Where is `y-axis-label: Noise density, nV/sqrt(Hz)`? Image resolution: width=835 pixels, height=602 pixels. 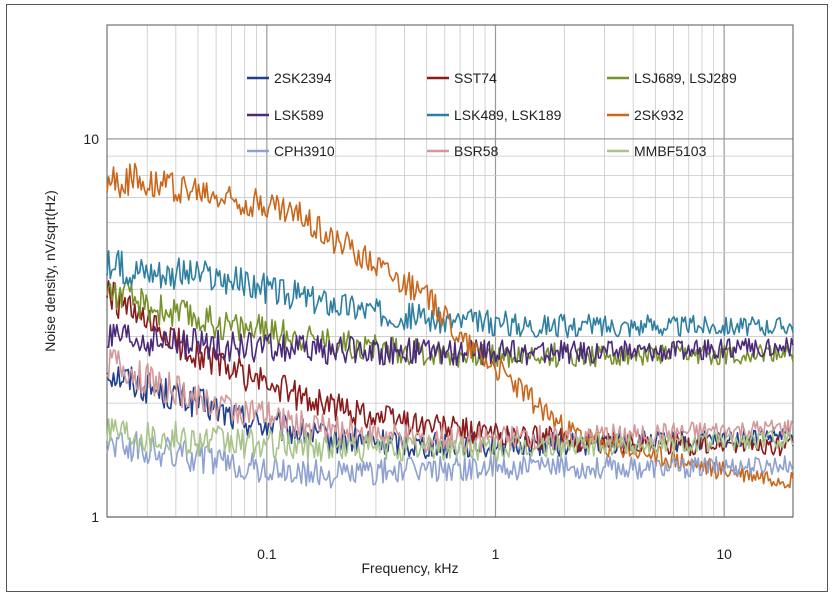
y-axis-label: Noise density, nV/sqrt(Hz) is located at coordinates (50, 271).